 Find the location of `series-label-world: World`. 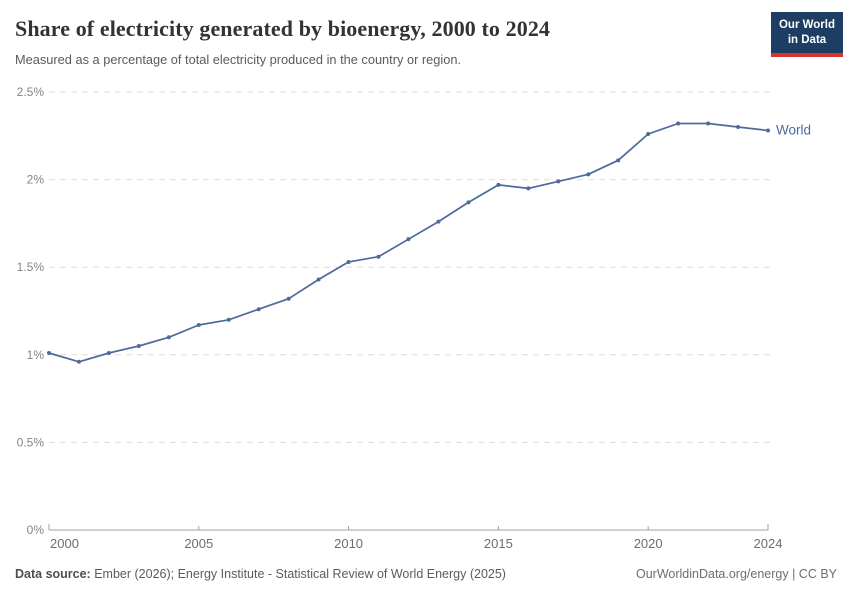

series-label-world: World is located at coordinates (793, 130).